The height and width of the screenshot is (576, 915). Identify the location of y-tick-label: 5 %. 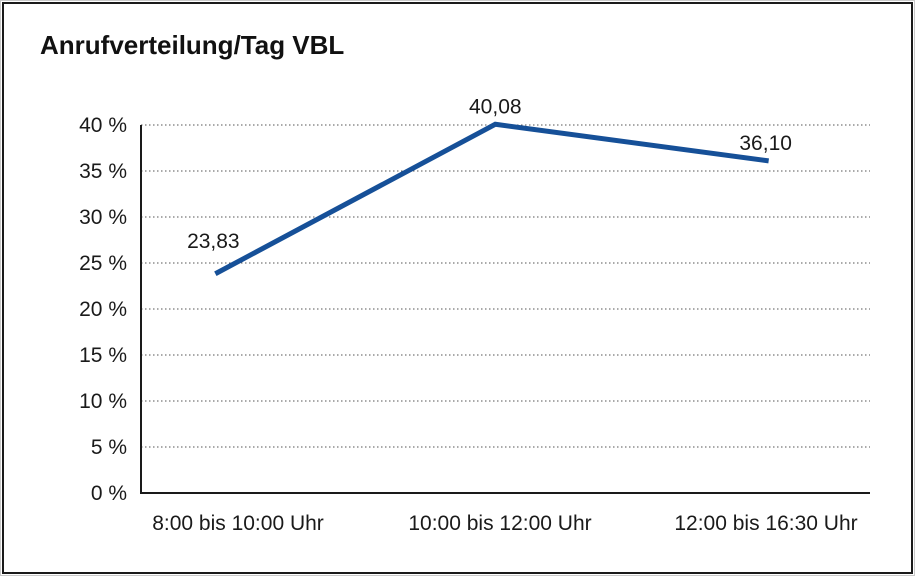
(109, 447).